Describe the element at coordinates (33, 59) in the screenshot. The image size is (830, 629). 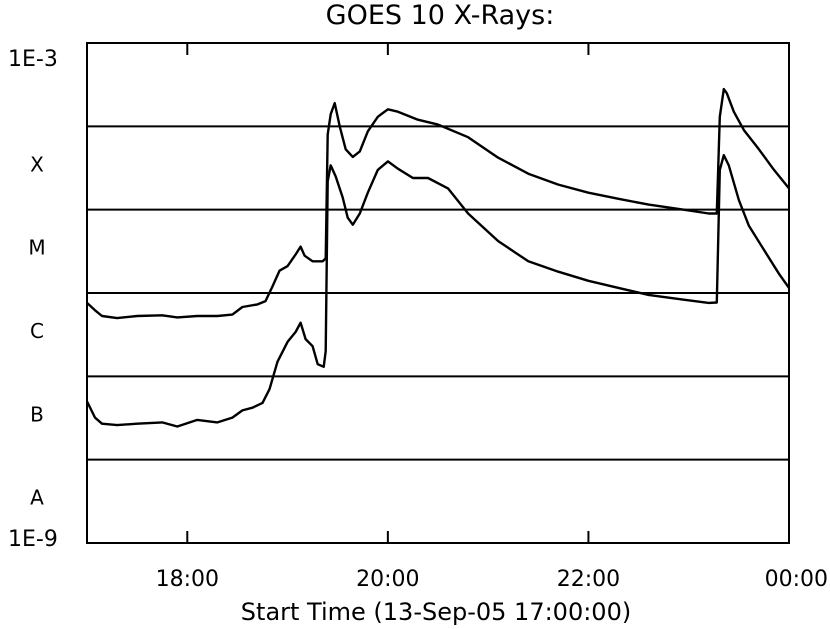
I see `y-max-label: 1E-3` at that location.